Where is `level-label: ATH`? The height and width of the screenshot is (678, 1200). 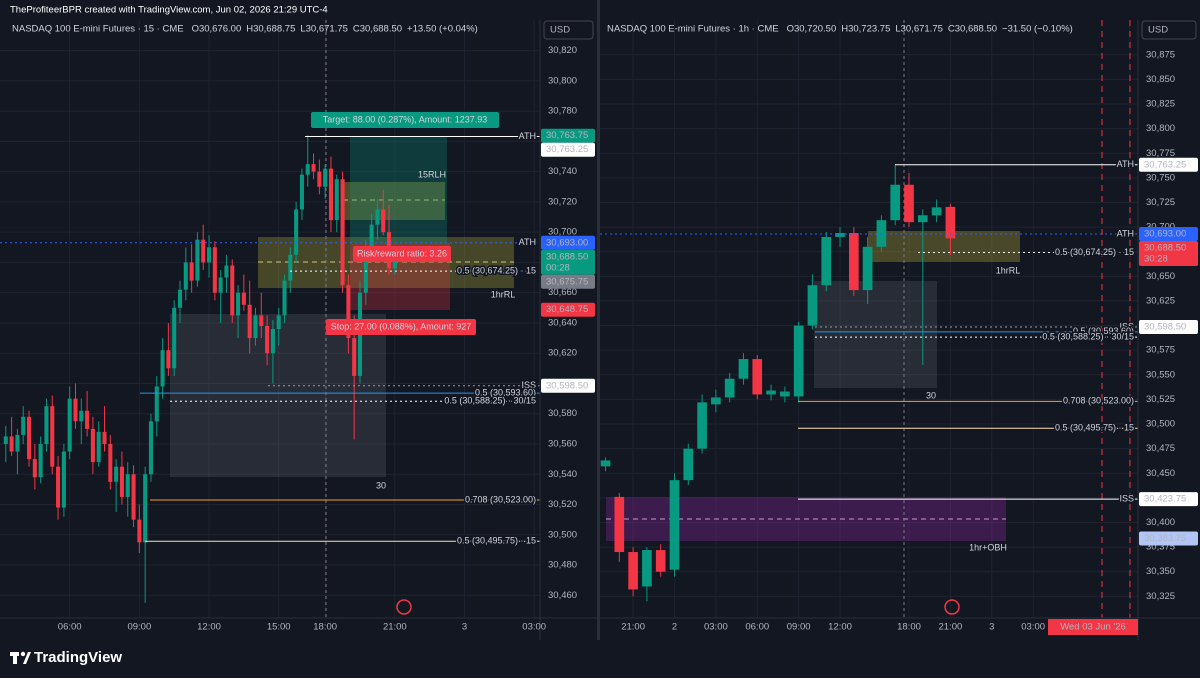
level-label: ATH is located at coordinates (527, 242).